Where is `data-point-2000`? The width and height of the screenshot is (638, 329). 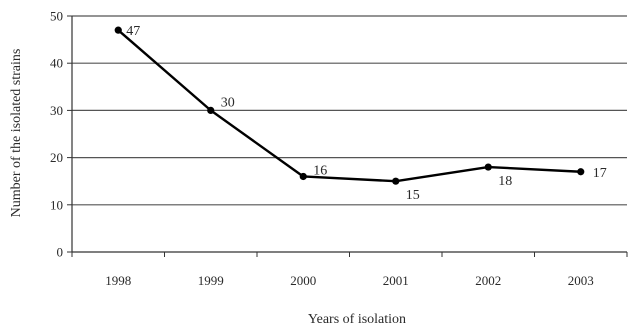
data-point-2000 is located at coordinates (303, 176).